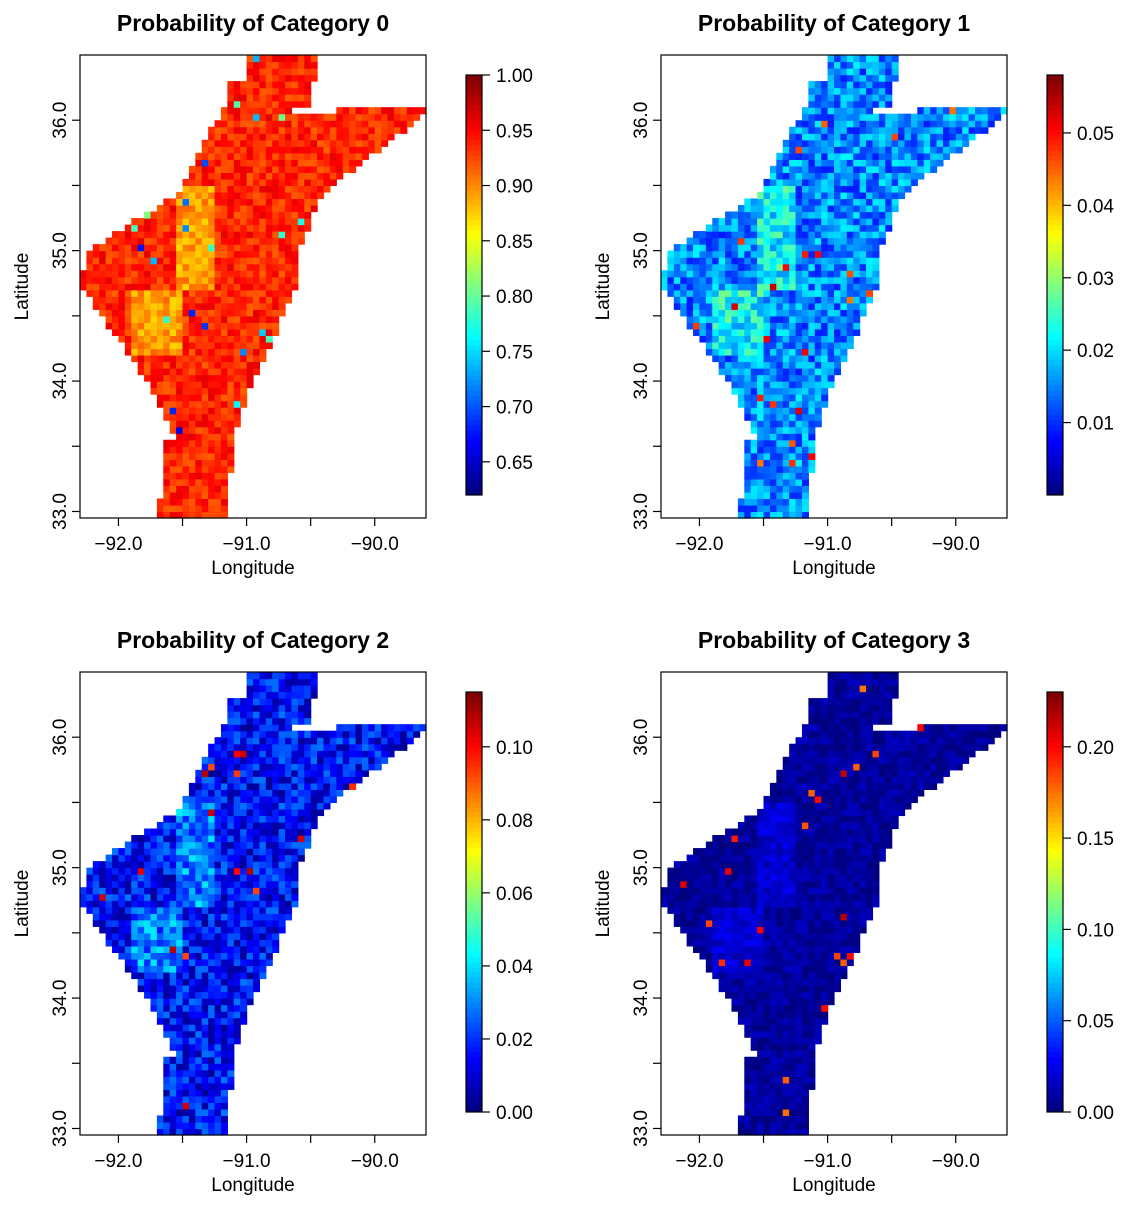  What do you see at coordinates (60, 120) in the screenshot?
I see `y-tick-label: 36.0` at bounding box center [60, 120].